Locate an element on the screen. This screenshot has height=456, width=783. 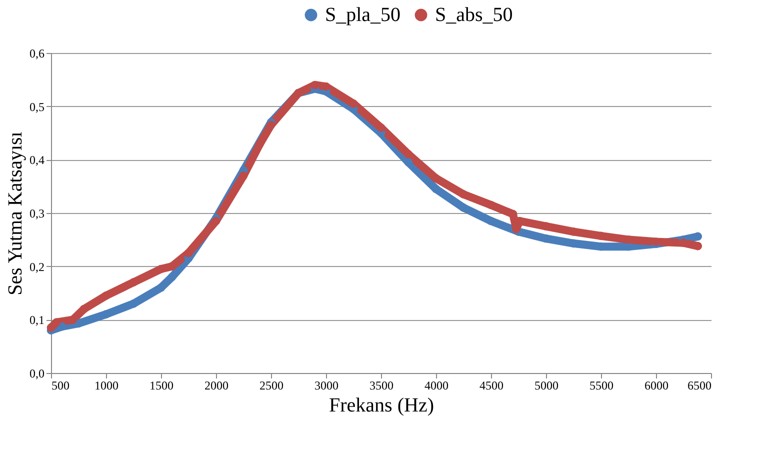
x-tick-label: 5500 is located at coordinates (602, 385).